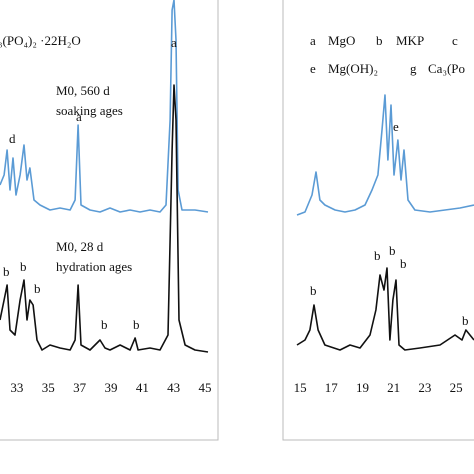 The image size is (474, 474). What do you see at coordinates (396, 126) in the screenshot?
I see `peak-label: e` at bounding box center [396, 126].